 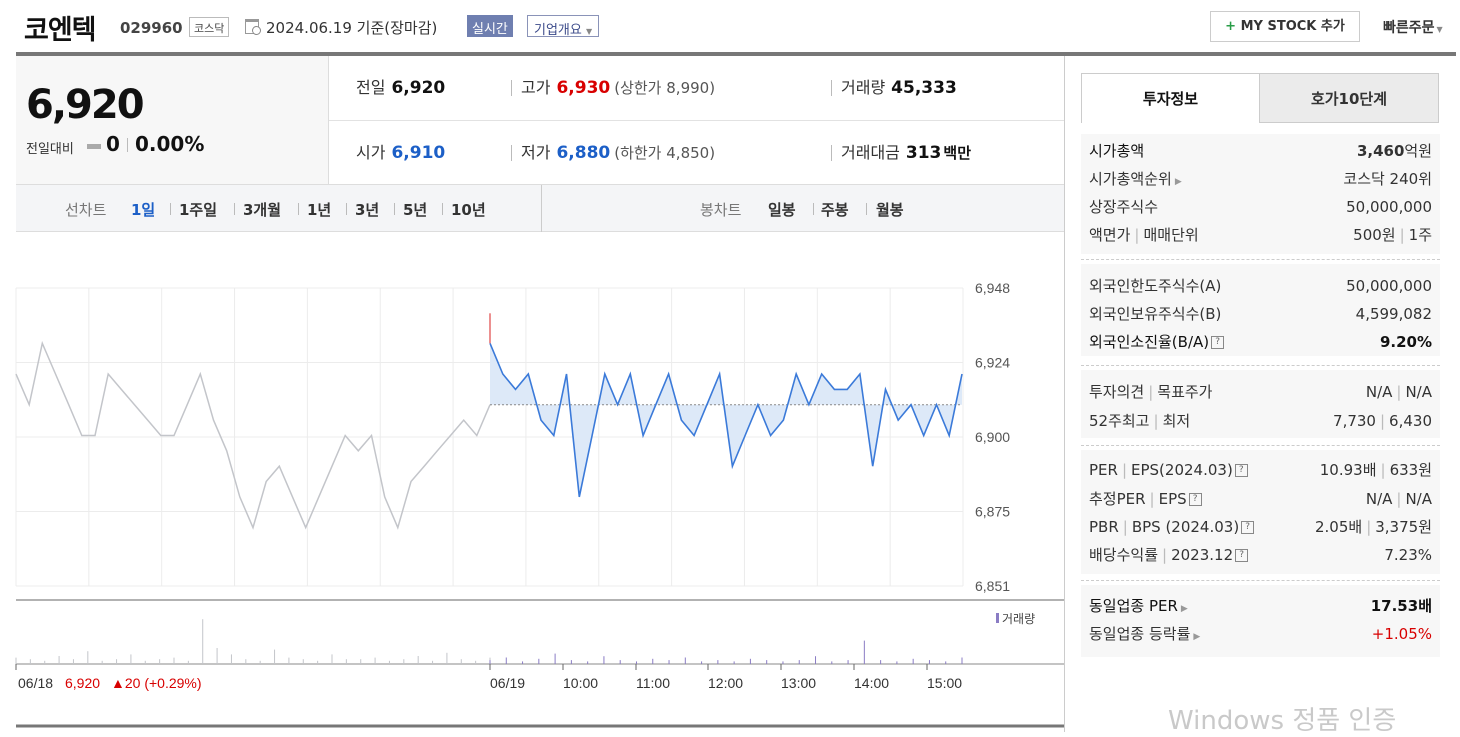 I want to click on industry-per-cell: 17.53배, so click(x=1401, y=606).